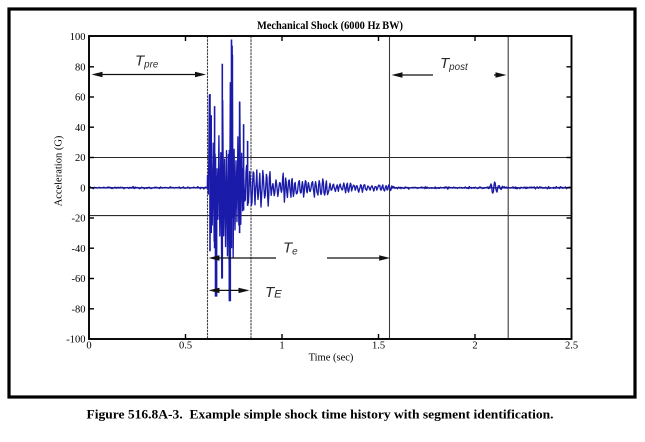 The width and height of the screenshot is (645, 442). Describe the element at coordinates (80, 158) in the screenshot. I see `svg-text: 20` at that location.